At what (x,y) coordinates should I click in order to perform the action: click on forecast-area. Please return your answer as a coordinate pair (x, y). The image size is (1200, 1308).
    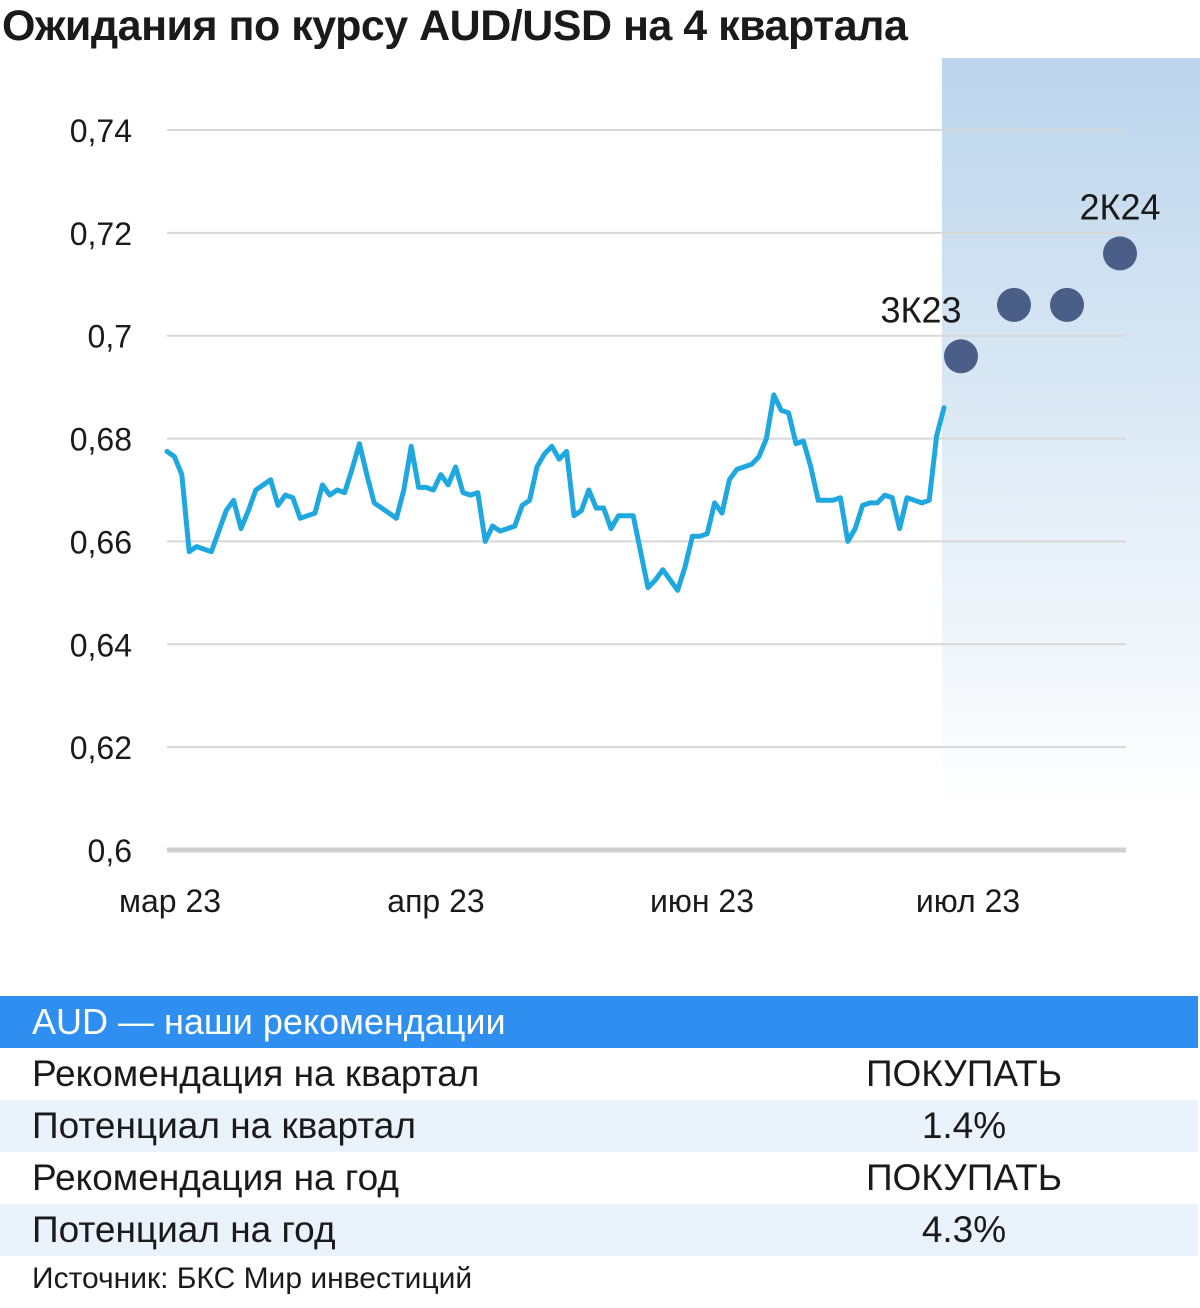
    Looking at the image, I should click on (1071, 433).